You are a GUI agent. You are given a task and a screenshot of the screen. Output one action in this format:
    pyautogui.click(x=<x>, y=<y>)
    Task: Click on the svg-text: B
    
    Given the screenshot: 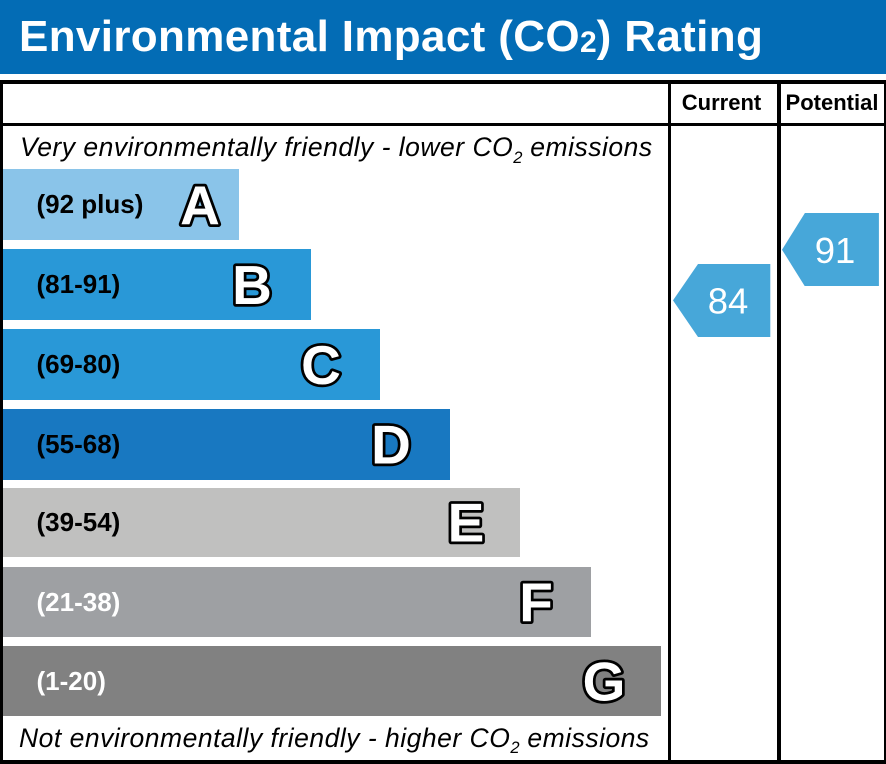 What is the action you would take?
    pyautogui.click(x=252, y=285)
    